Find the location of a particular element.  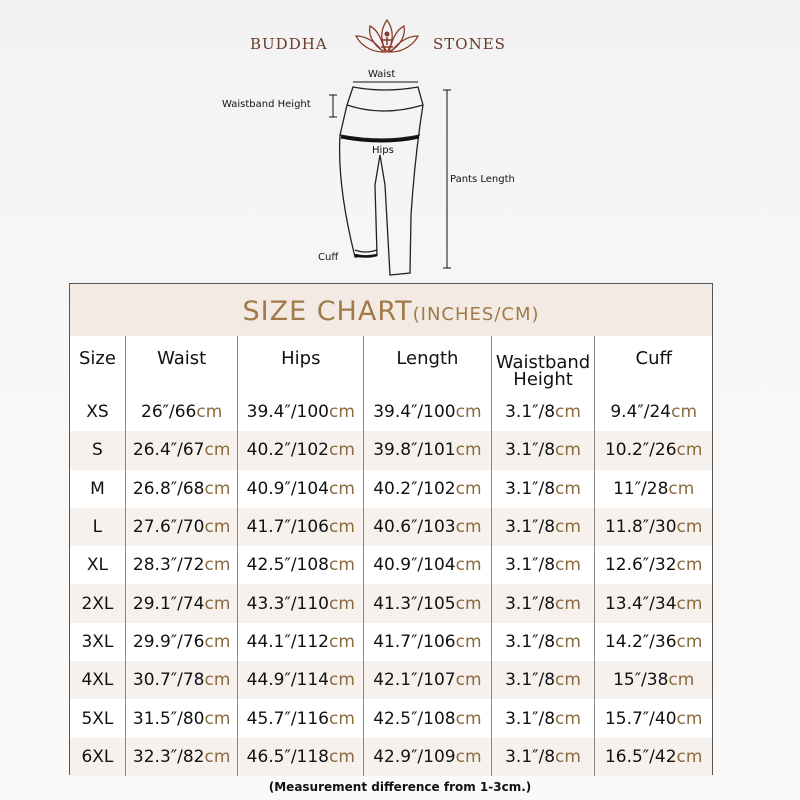

cell-waist: 27.6″/70 cm is located at coordinates (182, 527).